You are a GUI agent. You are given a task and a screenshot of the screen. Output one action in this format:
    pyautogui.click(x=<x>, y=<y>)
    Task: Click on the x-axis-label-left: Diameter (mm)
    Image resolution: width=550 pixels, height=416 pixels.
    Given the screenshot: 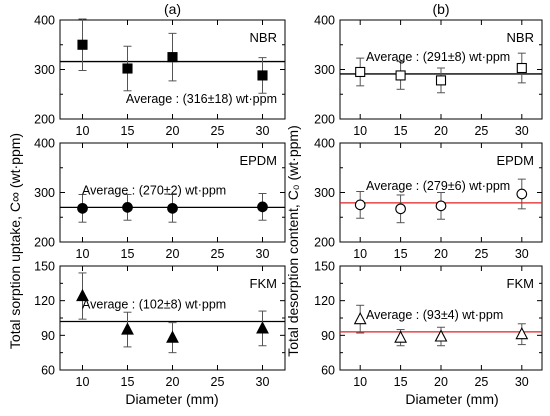 What is the action you would take?
    pyautogui.click(x=171, y=399)
    